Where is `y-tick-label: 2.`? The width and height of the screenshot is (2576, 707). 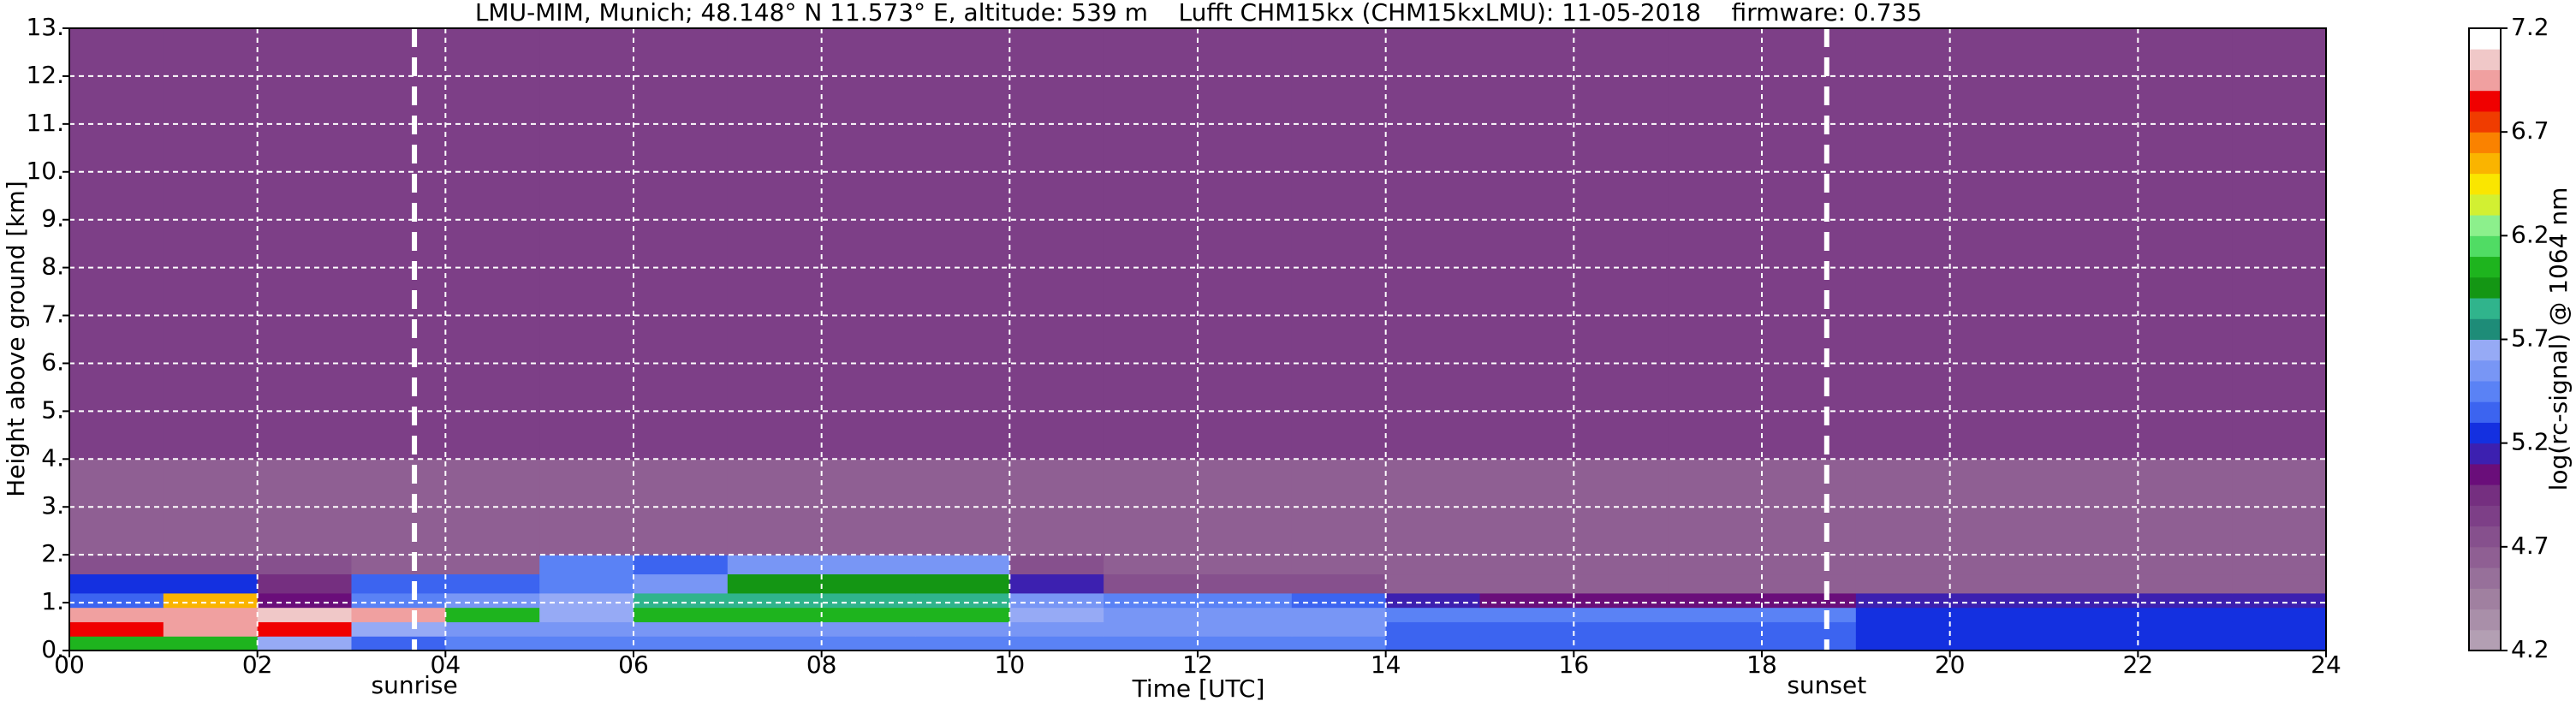 y-tick-label: 2. is located at coordinates (53, 553).